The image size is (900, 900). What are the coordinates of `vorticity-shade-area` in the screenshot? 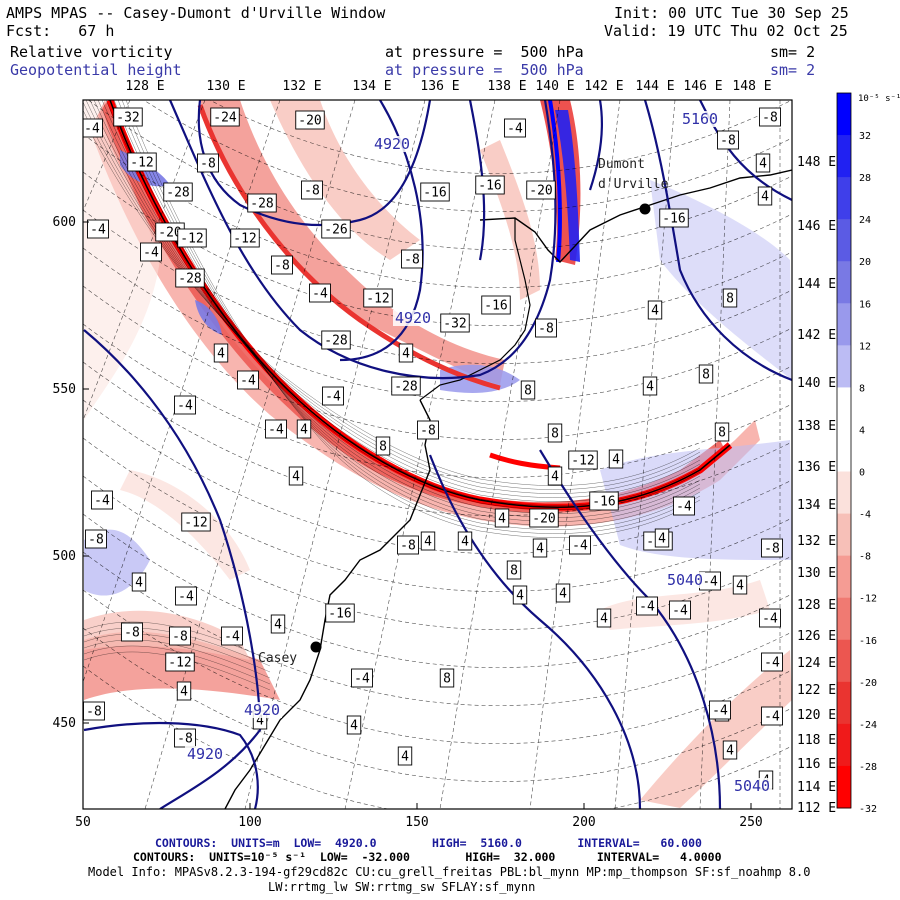 It's located at (721, 280).